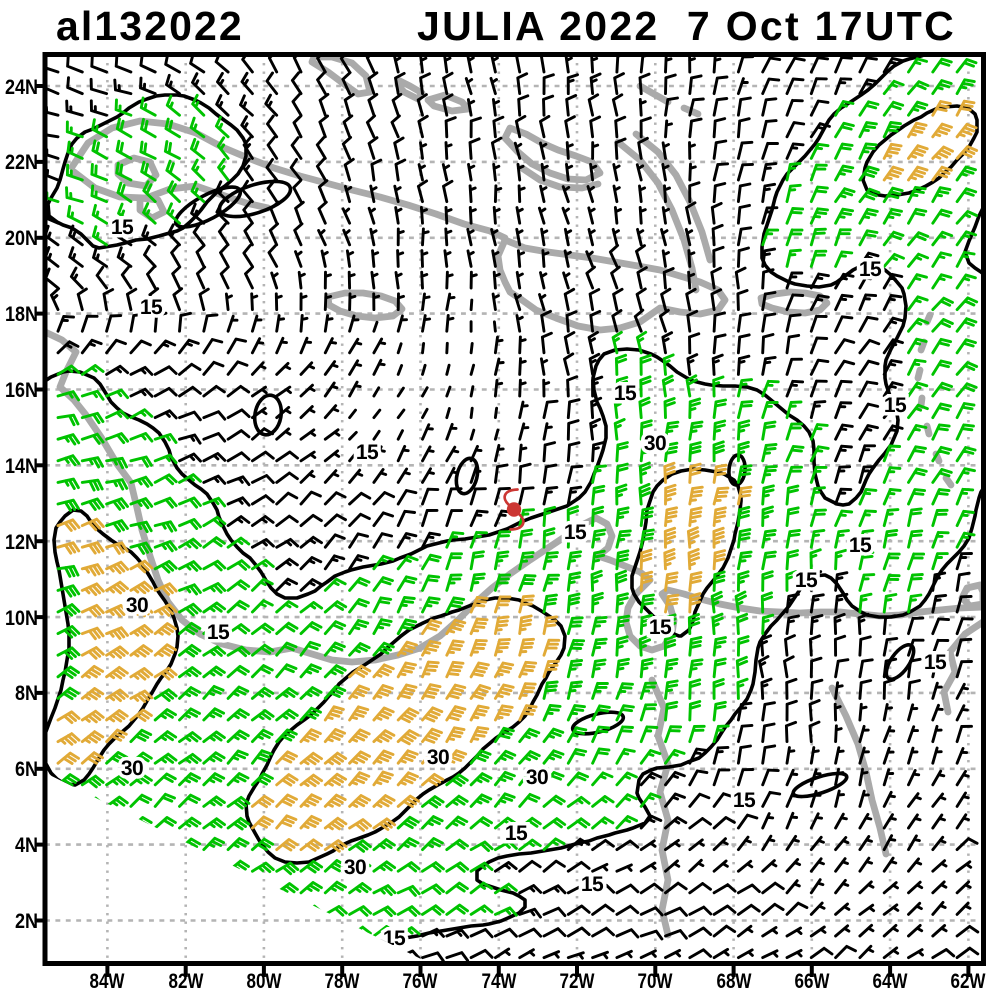  I want to click on svg-text: 78W, so click(342, 979).